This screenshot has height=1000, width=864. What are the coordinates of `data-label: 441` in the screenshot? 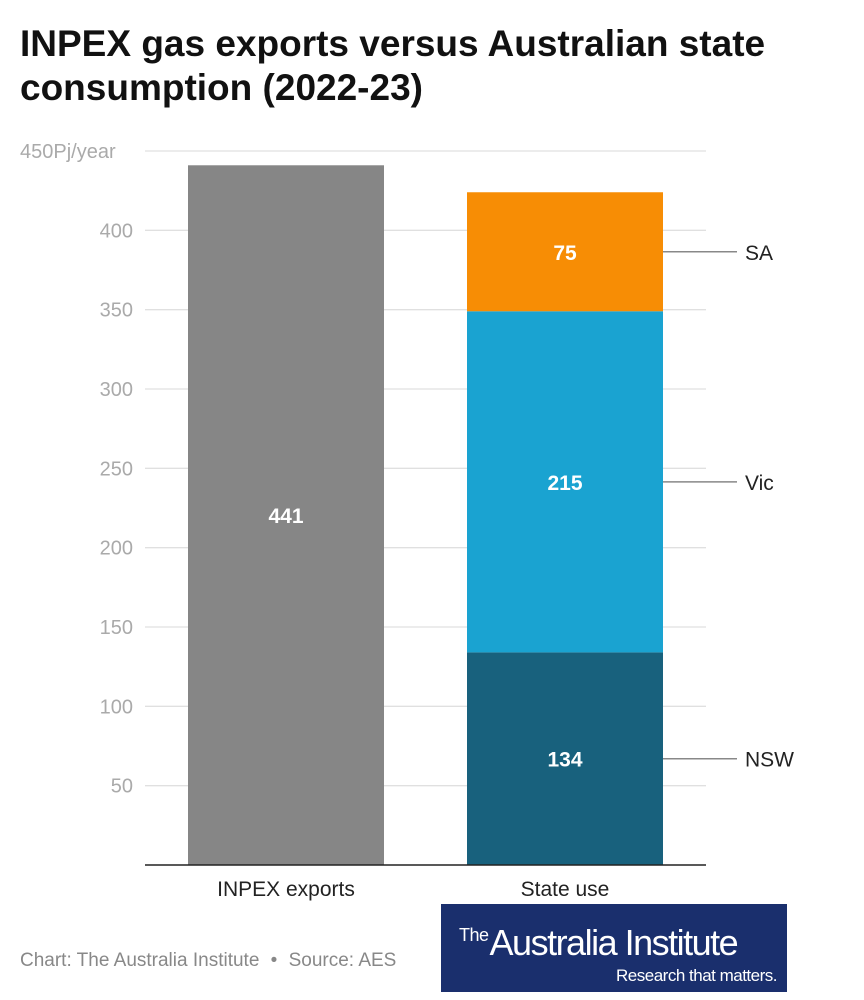 It's located at (285, 516).